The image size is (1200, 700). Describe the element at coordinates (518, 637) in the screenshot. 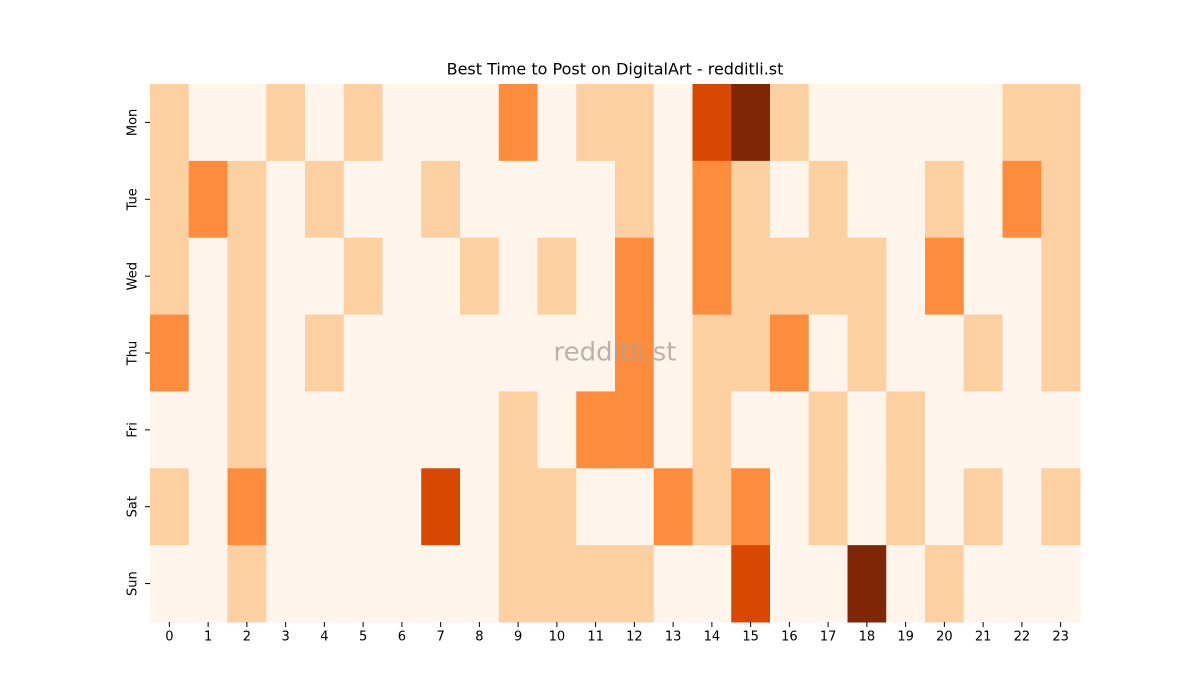

I see `x-tick-label: 9` at that location.